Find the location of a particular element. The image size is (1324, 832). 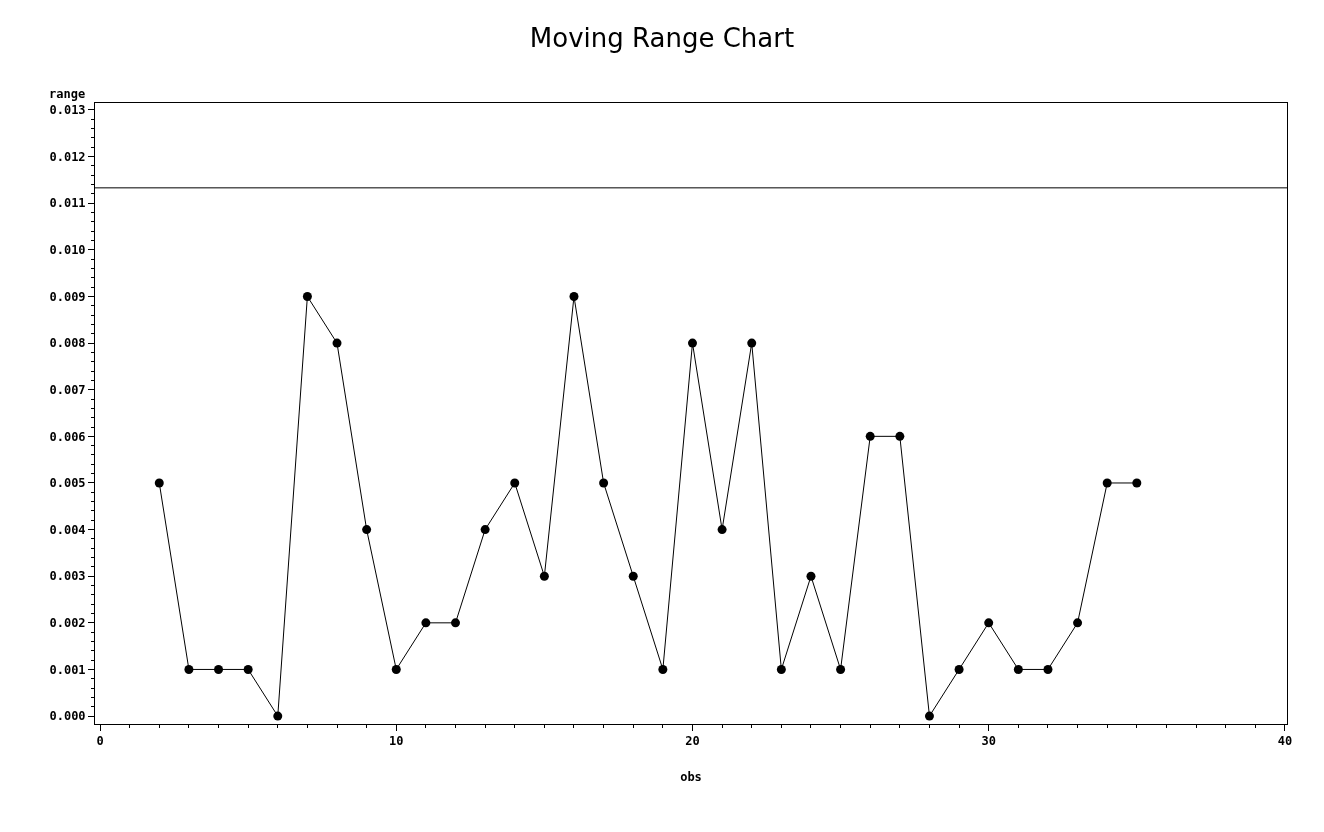

y-tick-label: 0.001 is located at coordinates (67, 669).